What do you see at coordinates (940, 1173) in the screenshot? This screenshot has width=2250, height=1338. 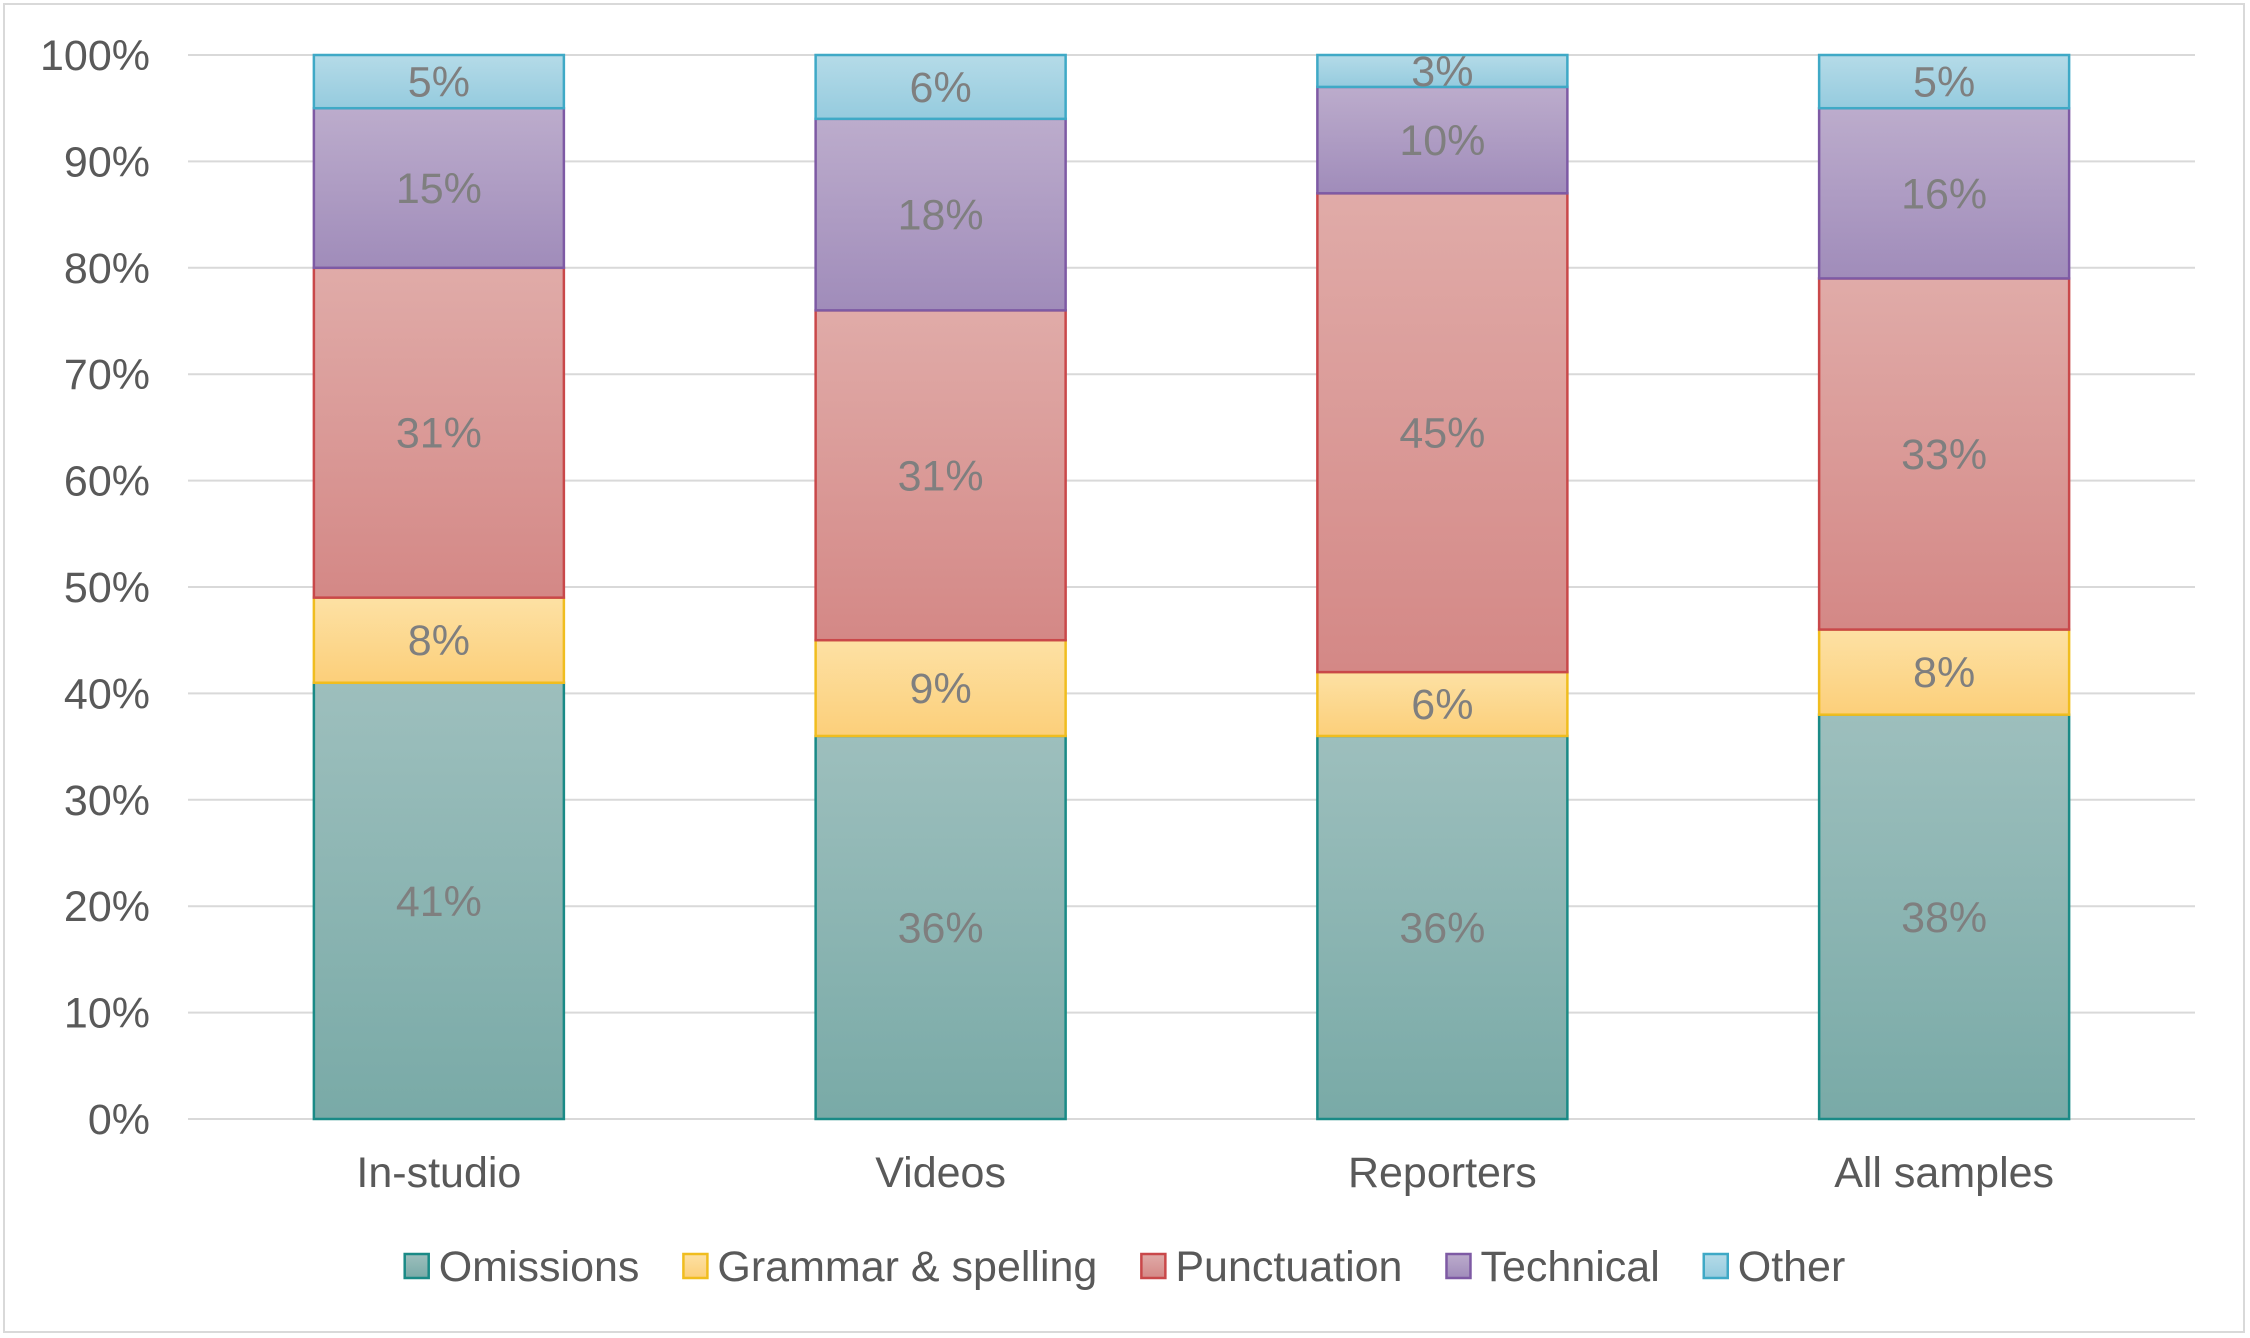 I see `x-category-label-videos: Videos` at bounding box center [940, 1173].